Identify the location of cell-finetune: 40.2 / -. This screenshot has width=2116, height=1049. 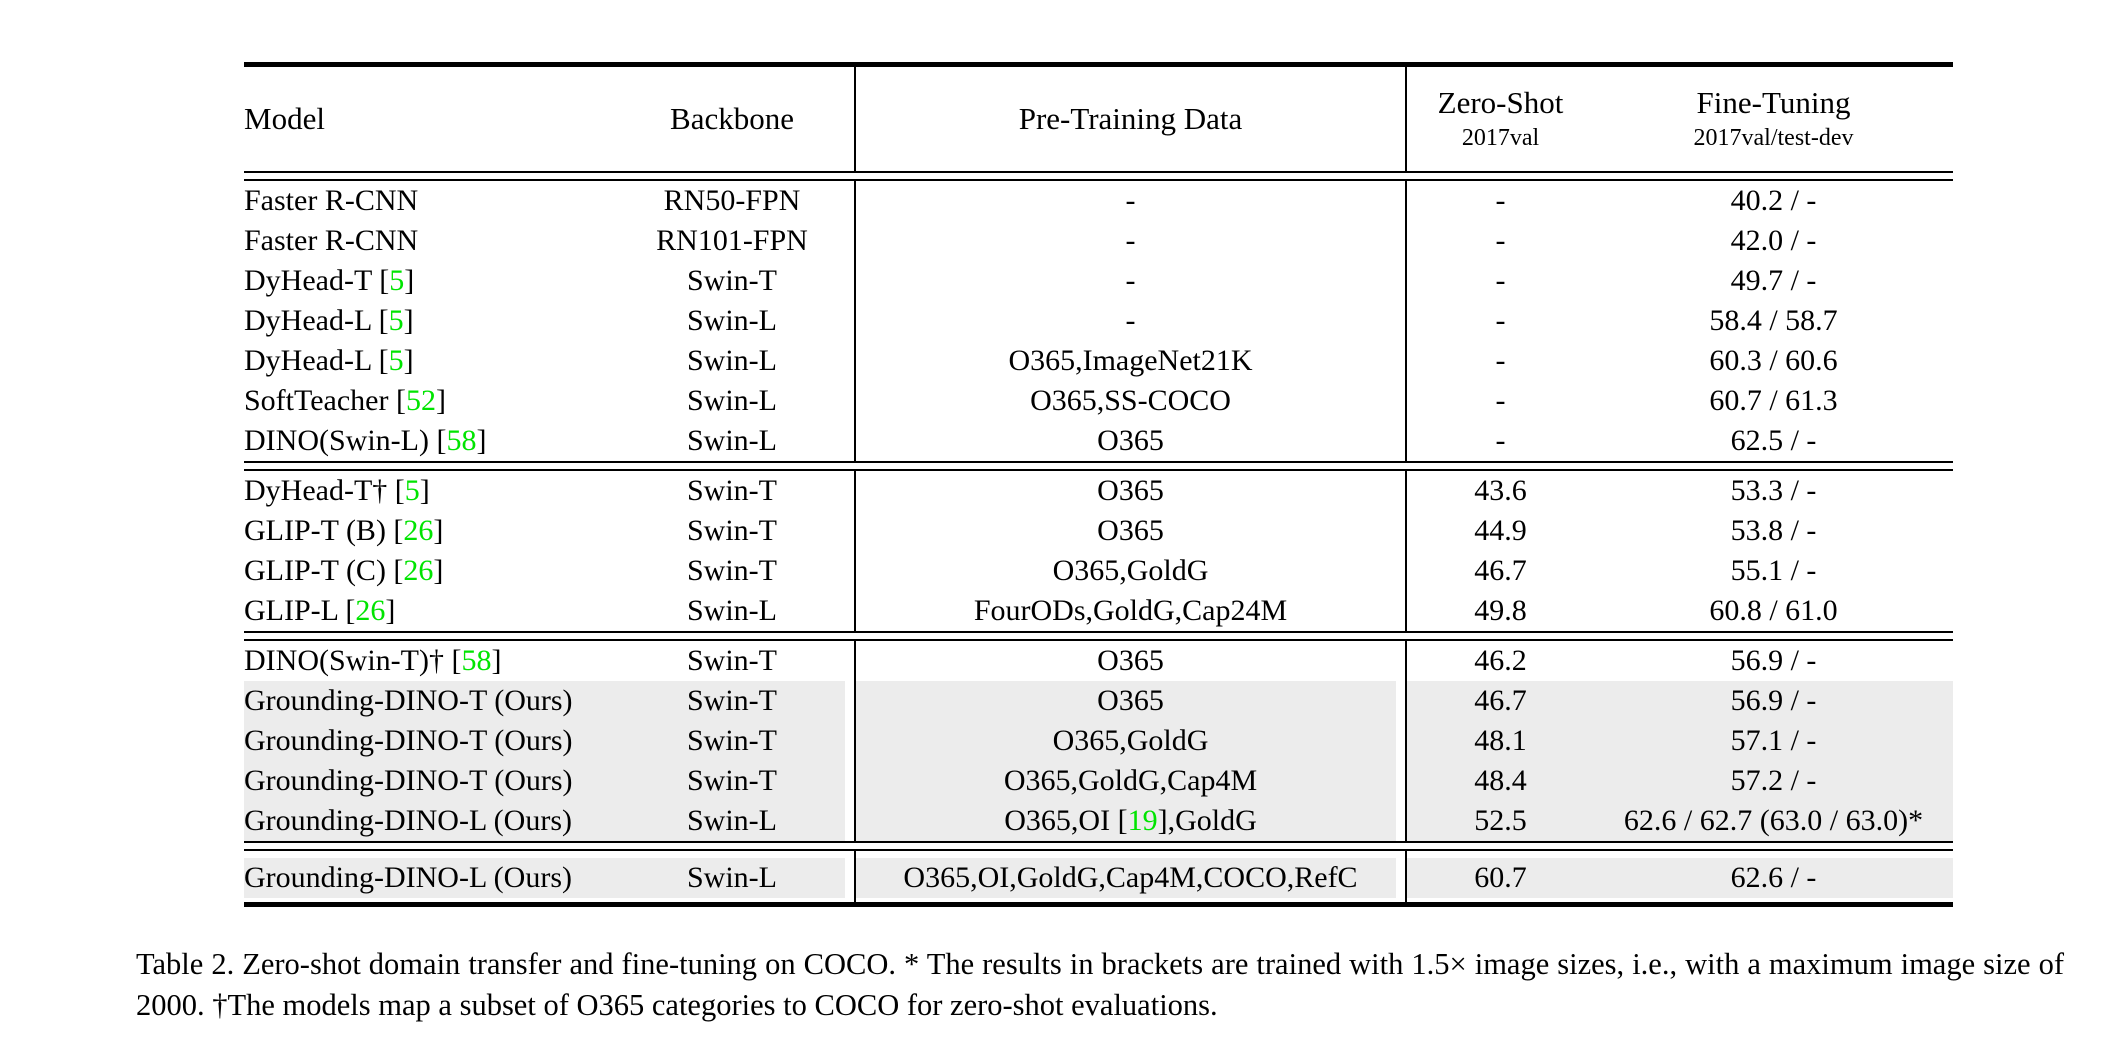
(1773, 200).